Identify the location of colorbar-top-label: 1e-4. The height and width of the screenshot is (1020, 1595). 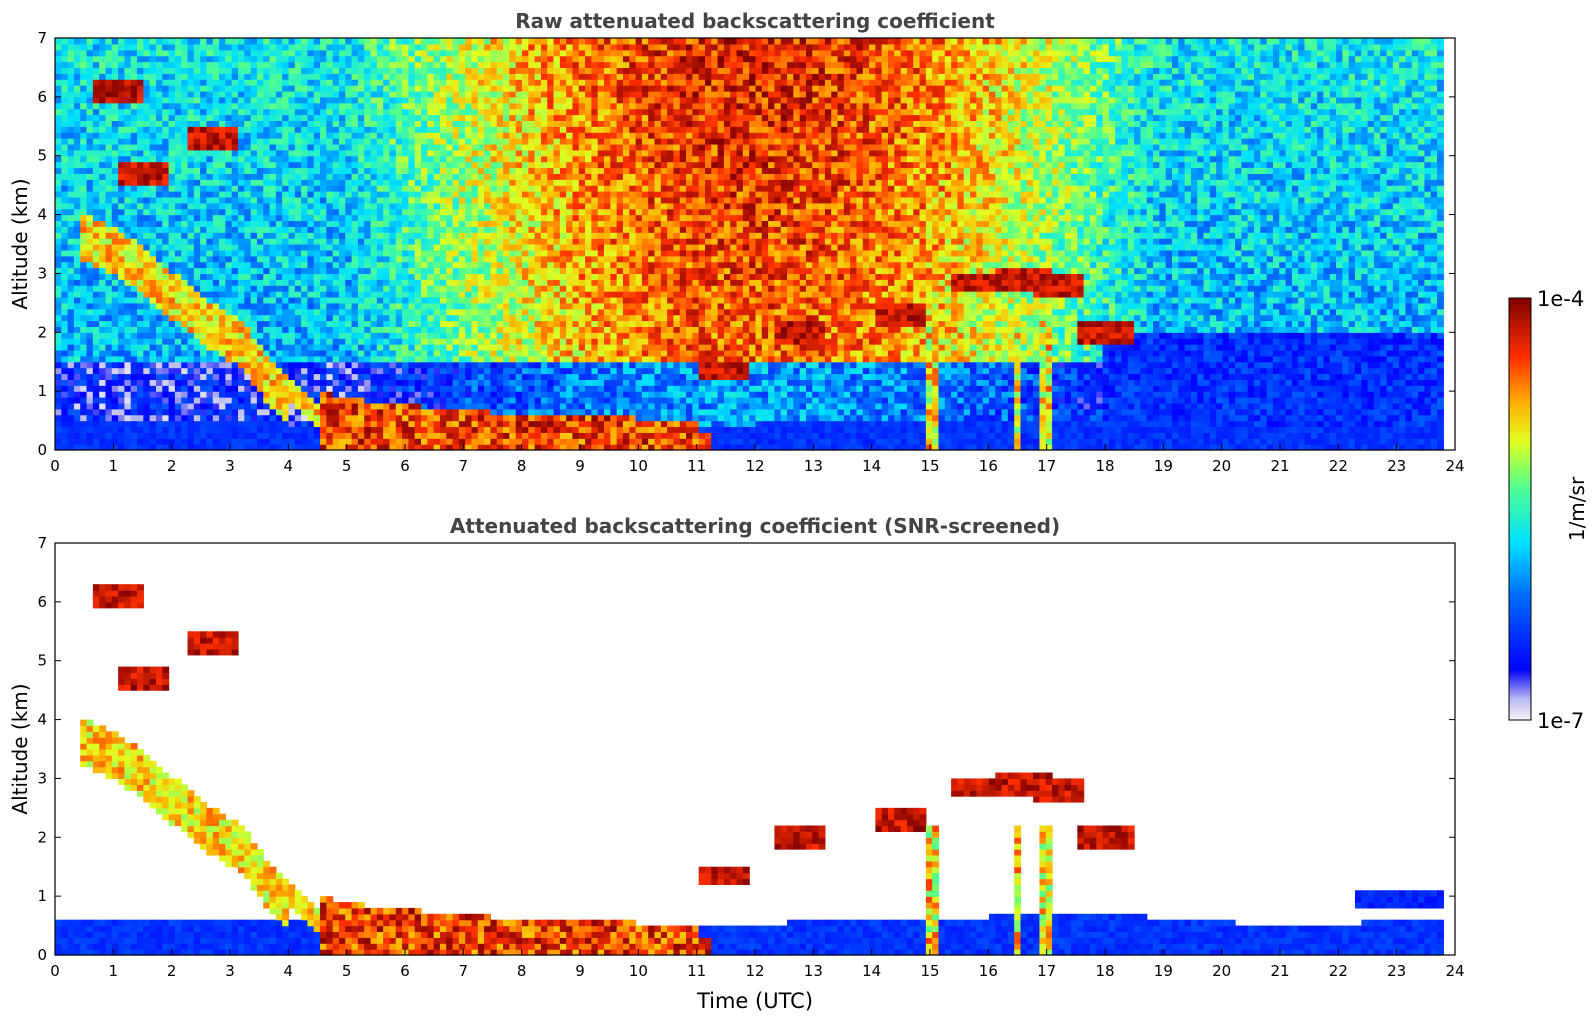
(1560, 299).